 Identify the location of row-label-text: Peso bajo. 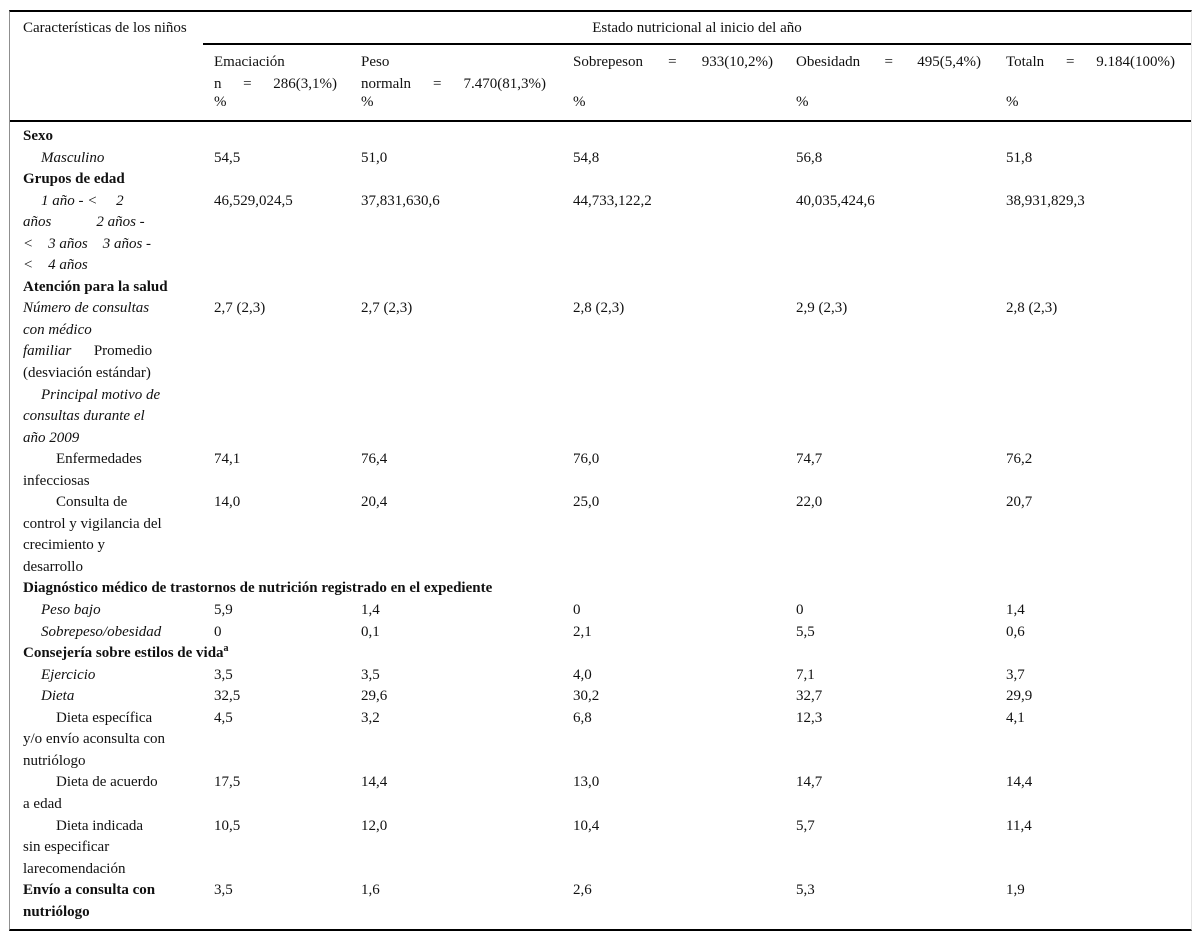
(71, 610).